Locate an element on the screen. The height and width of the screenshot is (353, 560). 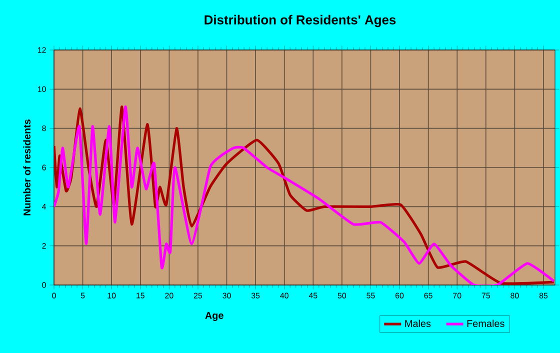
y-axis-title: Number of residents is located at coordinates (27, 167).